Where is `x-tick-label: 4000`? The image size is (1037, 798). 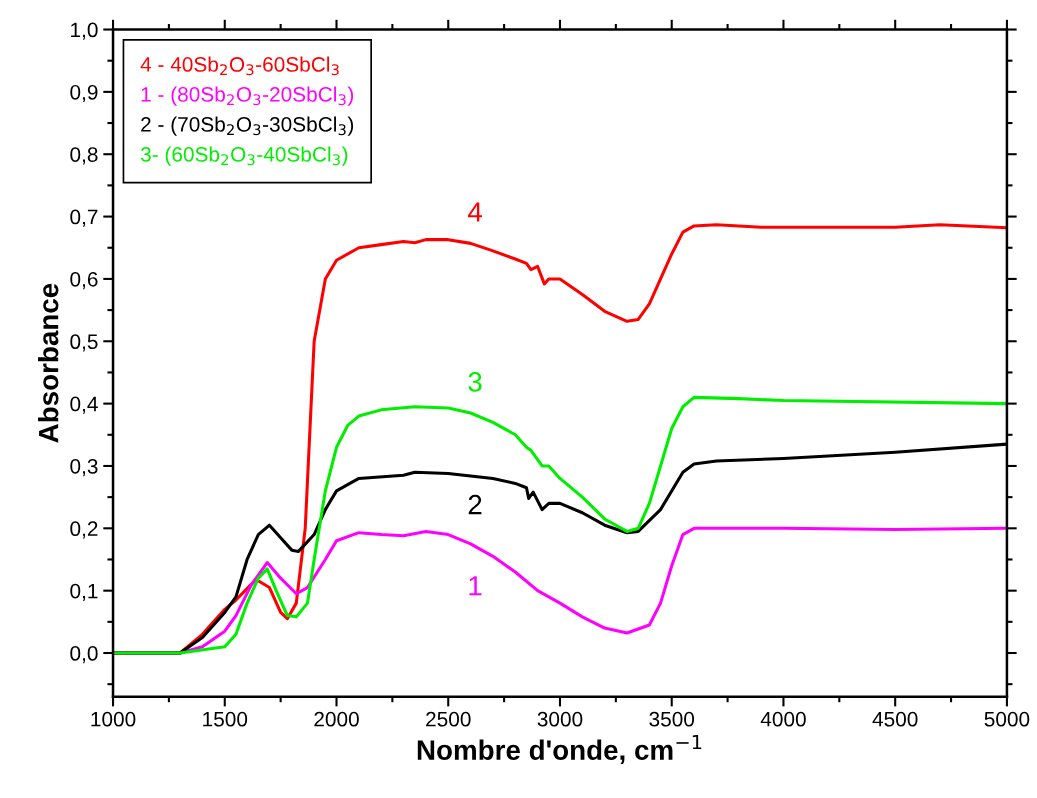
x-tick-label: 4000 is located at coordinates (783, 719).